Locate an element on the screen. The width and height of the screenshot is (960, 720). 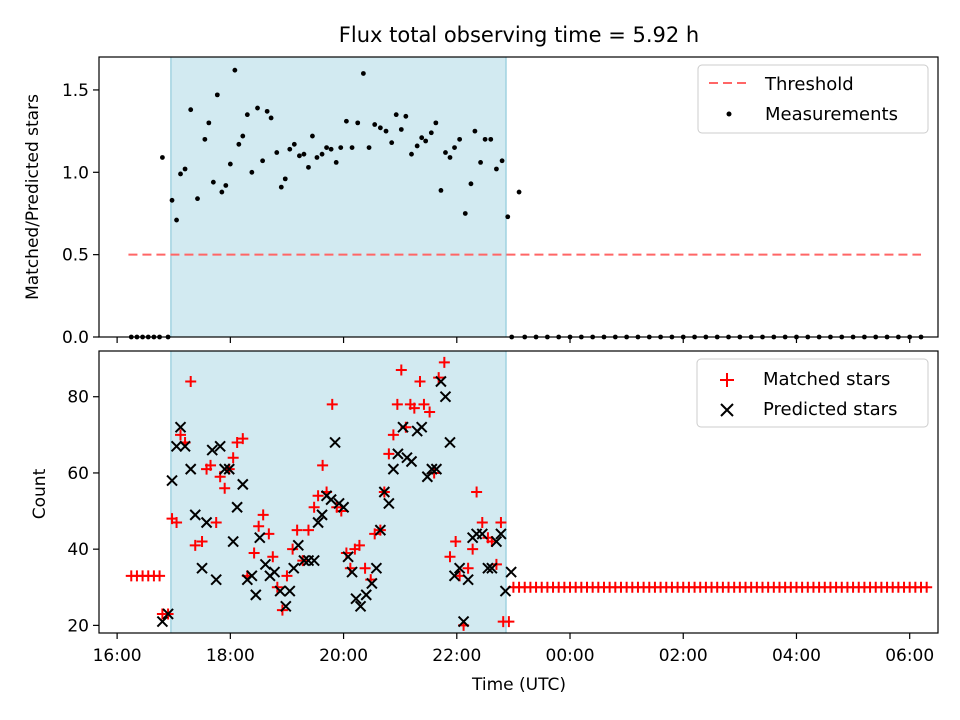
bottom-legend-box is located at coordinates (812, 393).